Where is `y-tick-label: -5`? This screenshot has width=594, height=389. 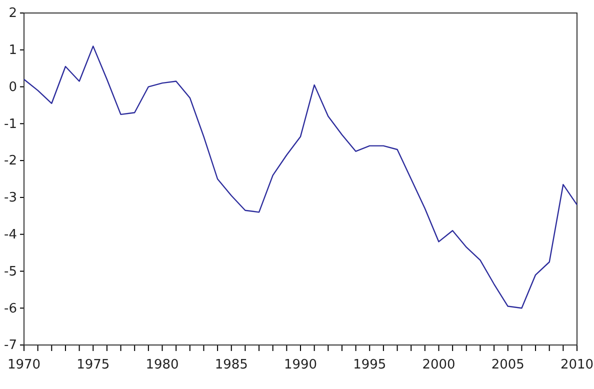 y-tick-label: -5 is located at coordinates (10, 272).